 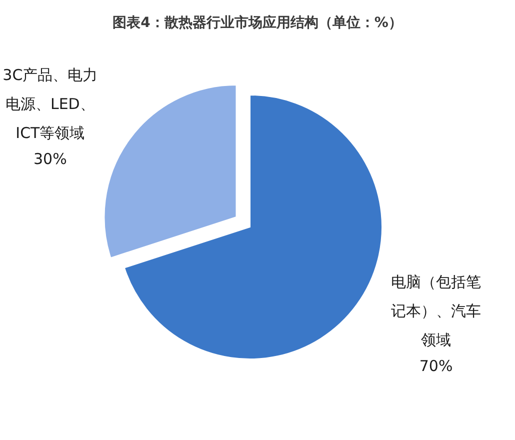 What do you see at coordinates (50, 104) in the screenshot?
I see `slice-label: 3C产品、电力电源、LED、ICT等领域` at bounding box center [50, 104].